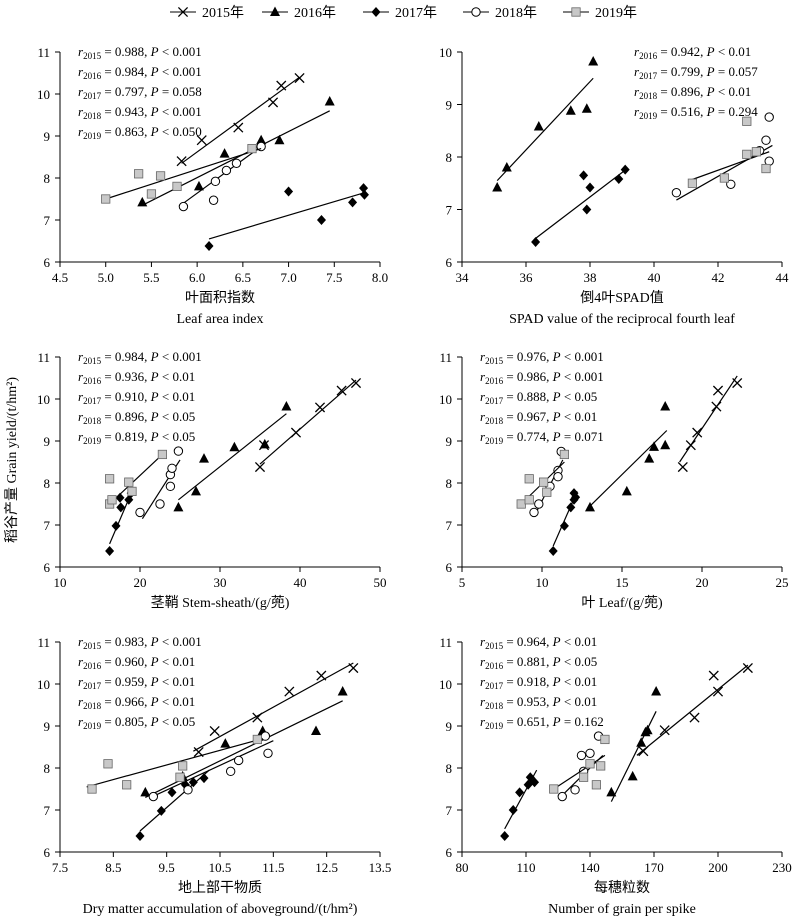 Image resolution: width=800 pixels, height=921 pixels. Describe the element at coordinates (136, 722) in the screenshot. I see `stat-annotation: r2019 = 0.805, P < 0.05` at that location.